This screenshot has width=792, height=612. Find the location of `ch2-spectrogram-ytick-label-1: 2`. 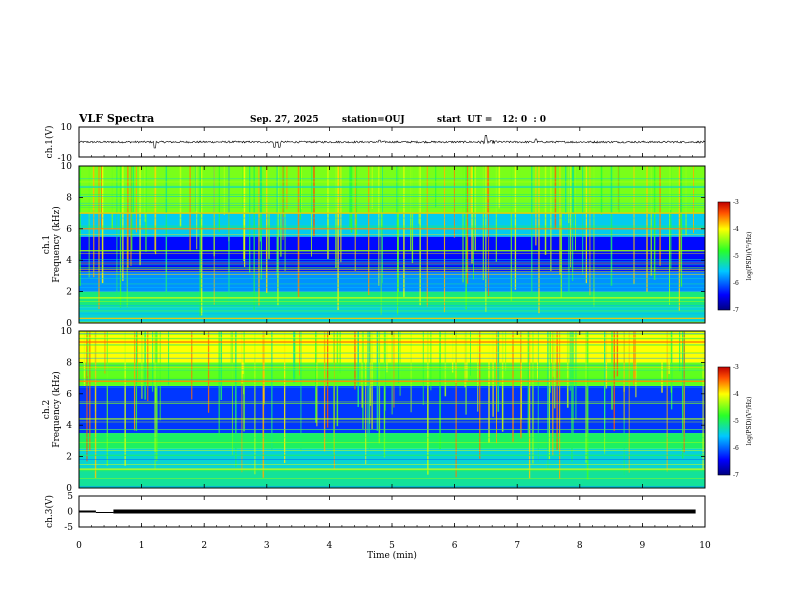

ch2-spectrogram-ytick-label-1: 2 is located at coordinates (69, 458).